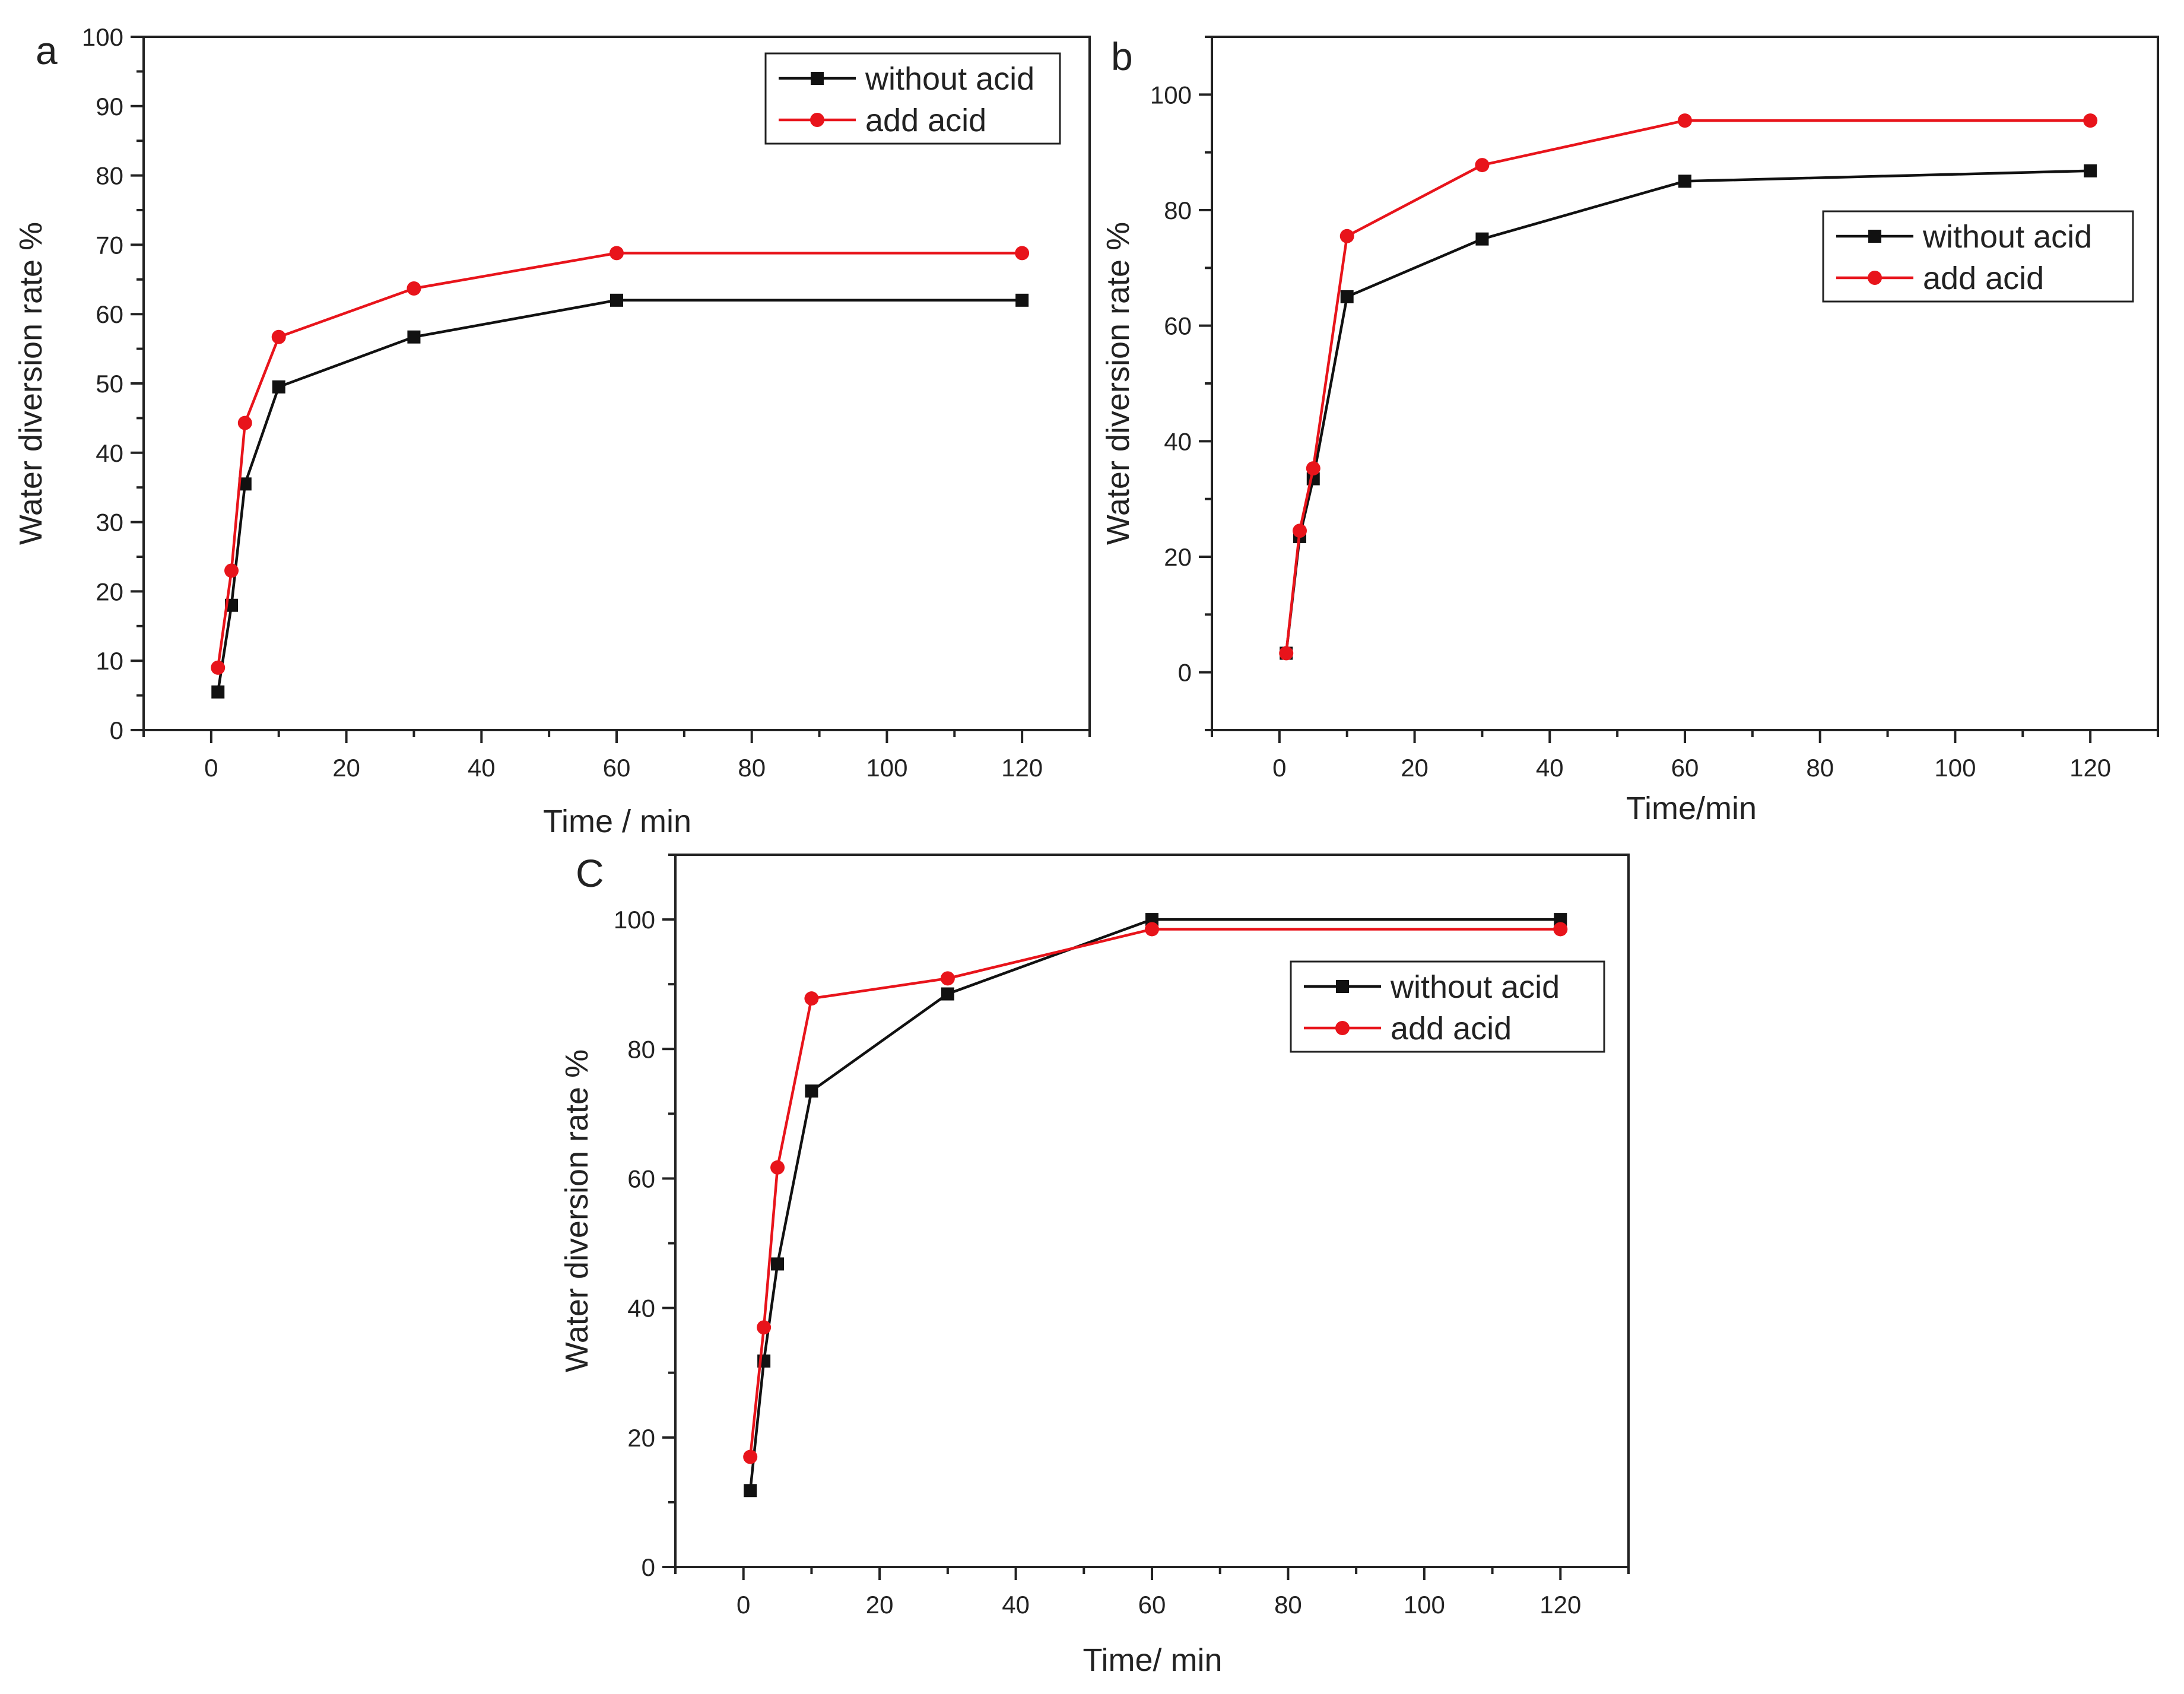 The height and width of the screenshot is (1694, 2184). Describe the element at coordinates (109, 107) in the screenshot. I see `y-tick-label: 90` at that location.